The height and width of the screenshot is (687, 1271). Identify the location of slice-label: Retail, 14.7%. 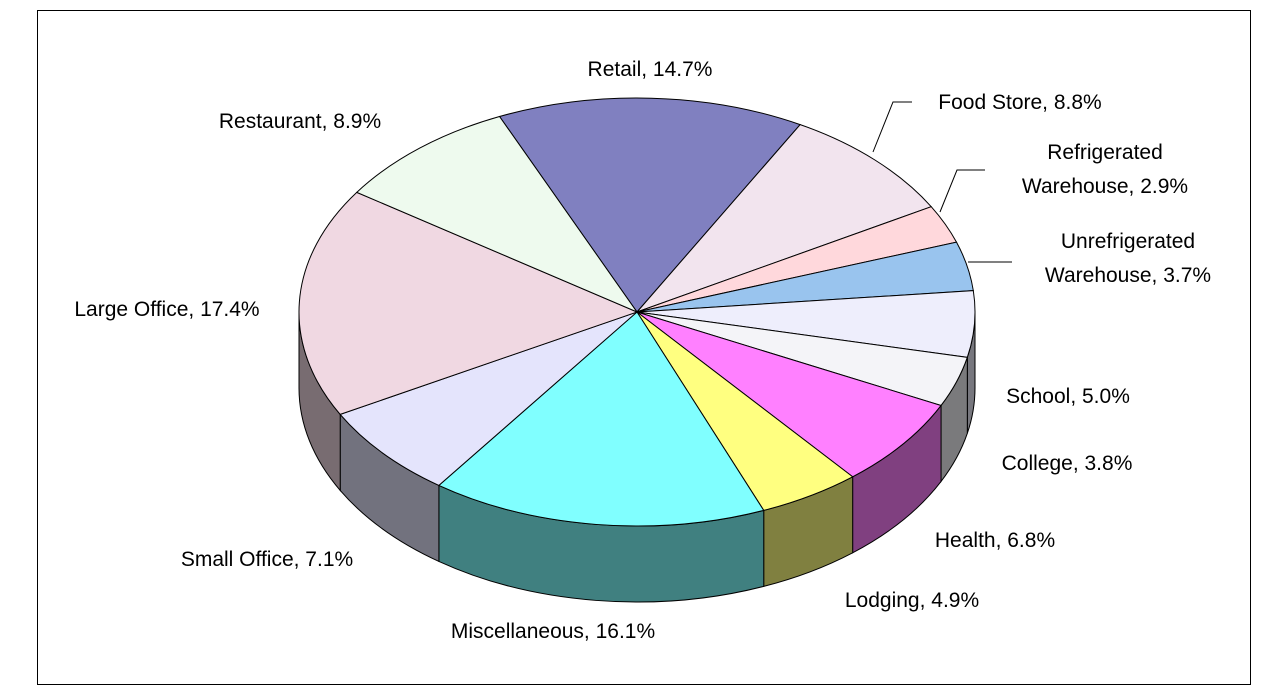
(650, 69).